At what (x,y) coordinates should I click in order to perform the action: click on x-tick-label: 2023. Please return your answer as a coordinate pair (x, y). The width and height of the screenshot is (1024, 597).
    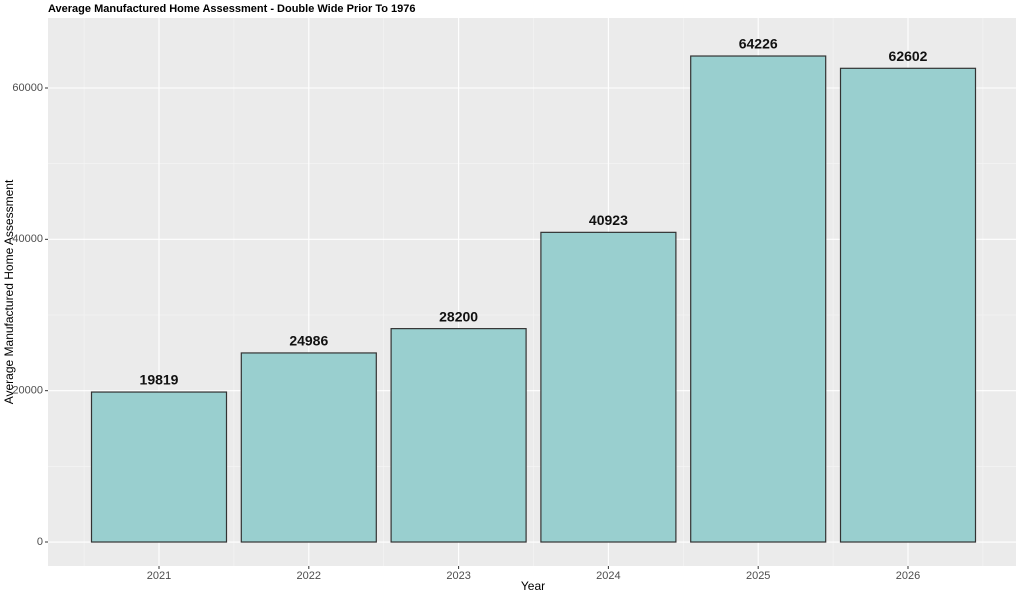
    Looking at the image, I should click on (458, 576).